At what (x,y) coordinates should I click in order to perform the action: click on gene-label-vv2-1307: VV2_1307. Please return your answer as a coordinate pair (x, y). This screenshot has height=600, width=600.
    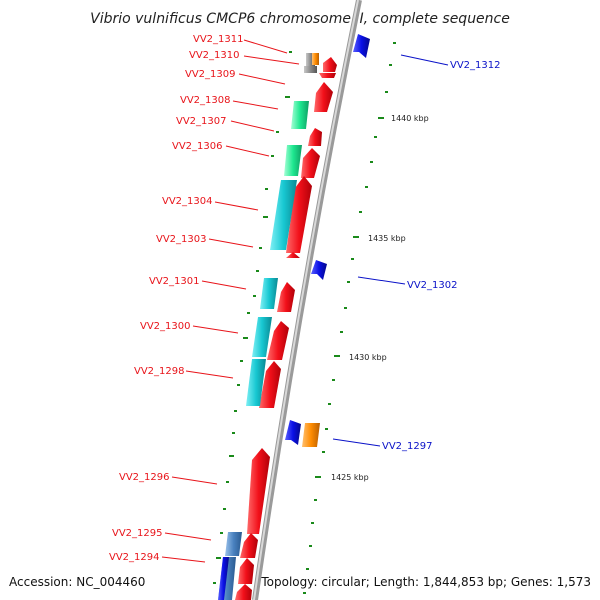
    Looking at the image, I should click on (201, 121).